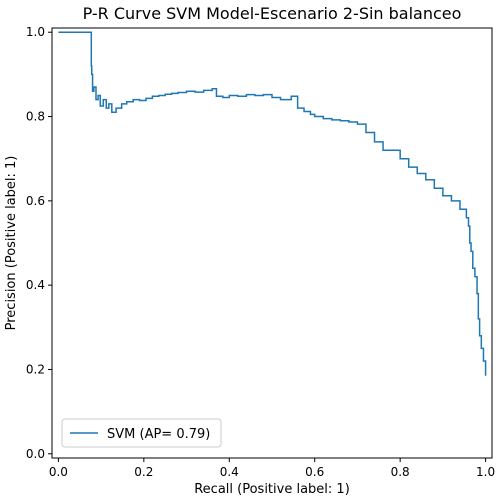 The height and width of the screenshot is (500, 500). I want to click on legend: SVM (AP= 0.79), so click(141, 433).